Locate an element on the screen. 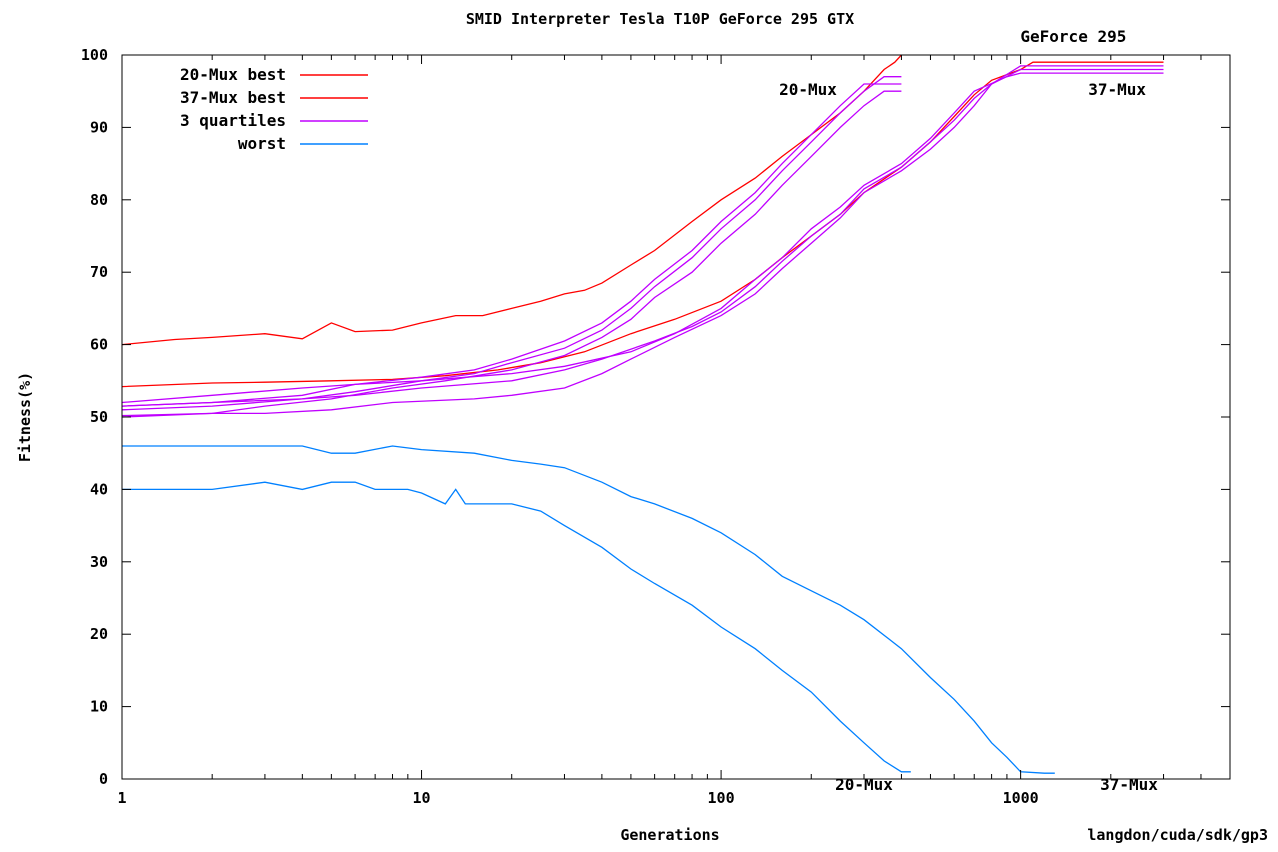  y-tick-label: 90 is located at coordinates (99, 127).